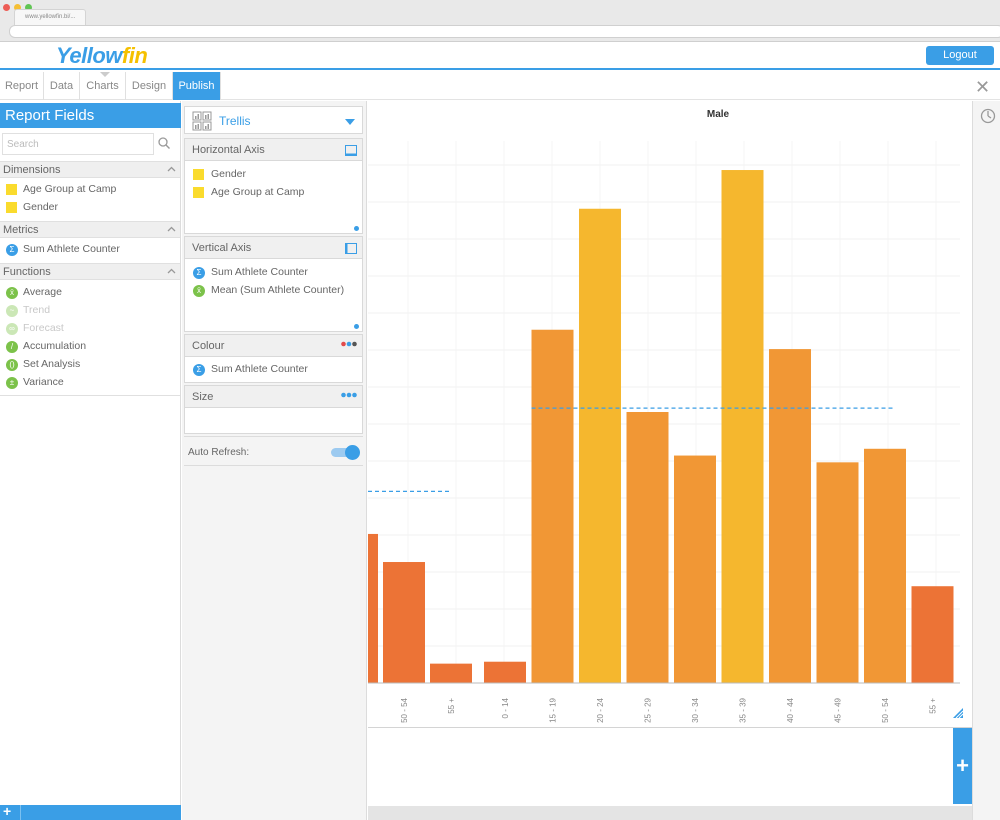 This screenshot has height=820, width=1000. What do you see at coordinates (102, 55) in the screenshot?
I see `yellowfin-logo: Yellowfin` at bounding box center [102, 55].